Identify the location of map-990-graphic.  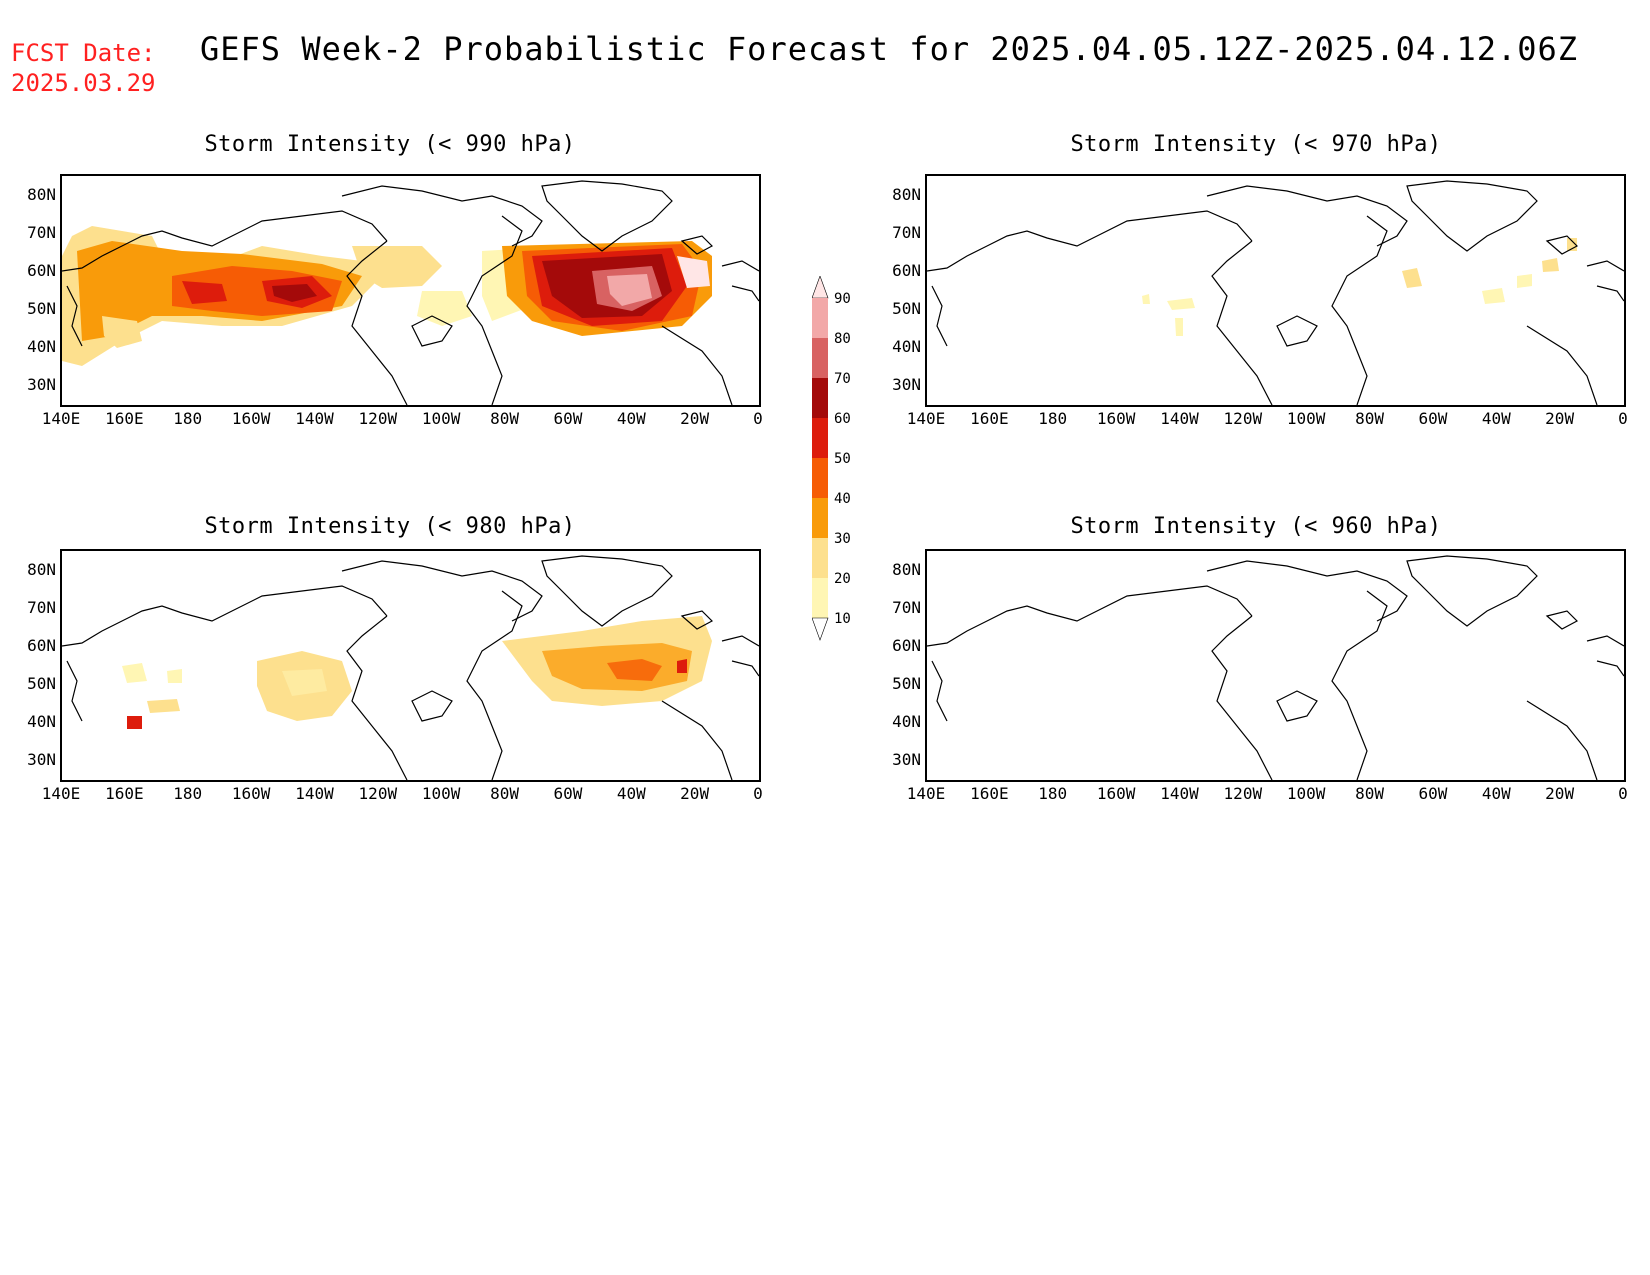
(410, 292).